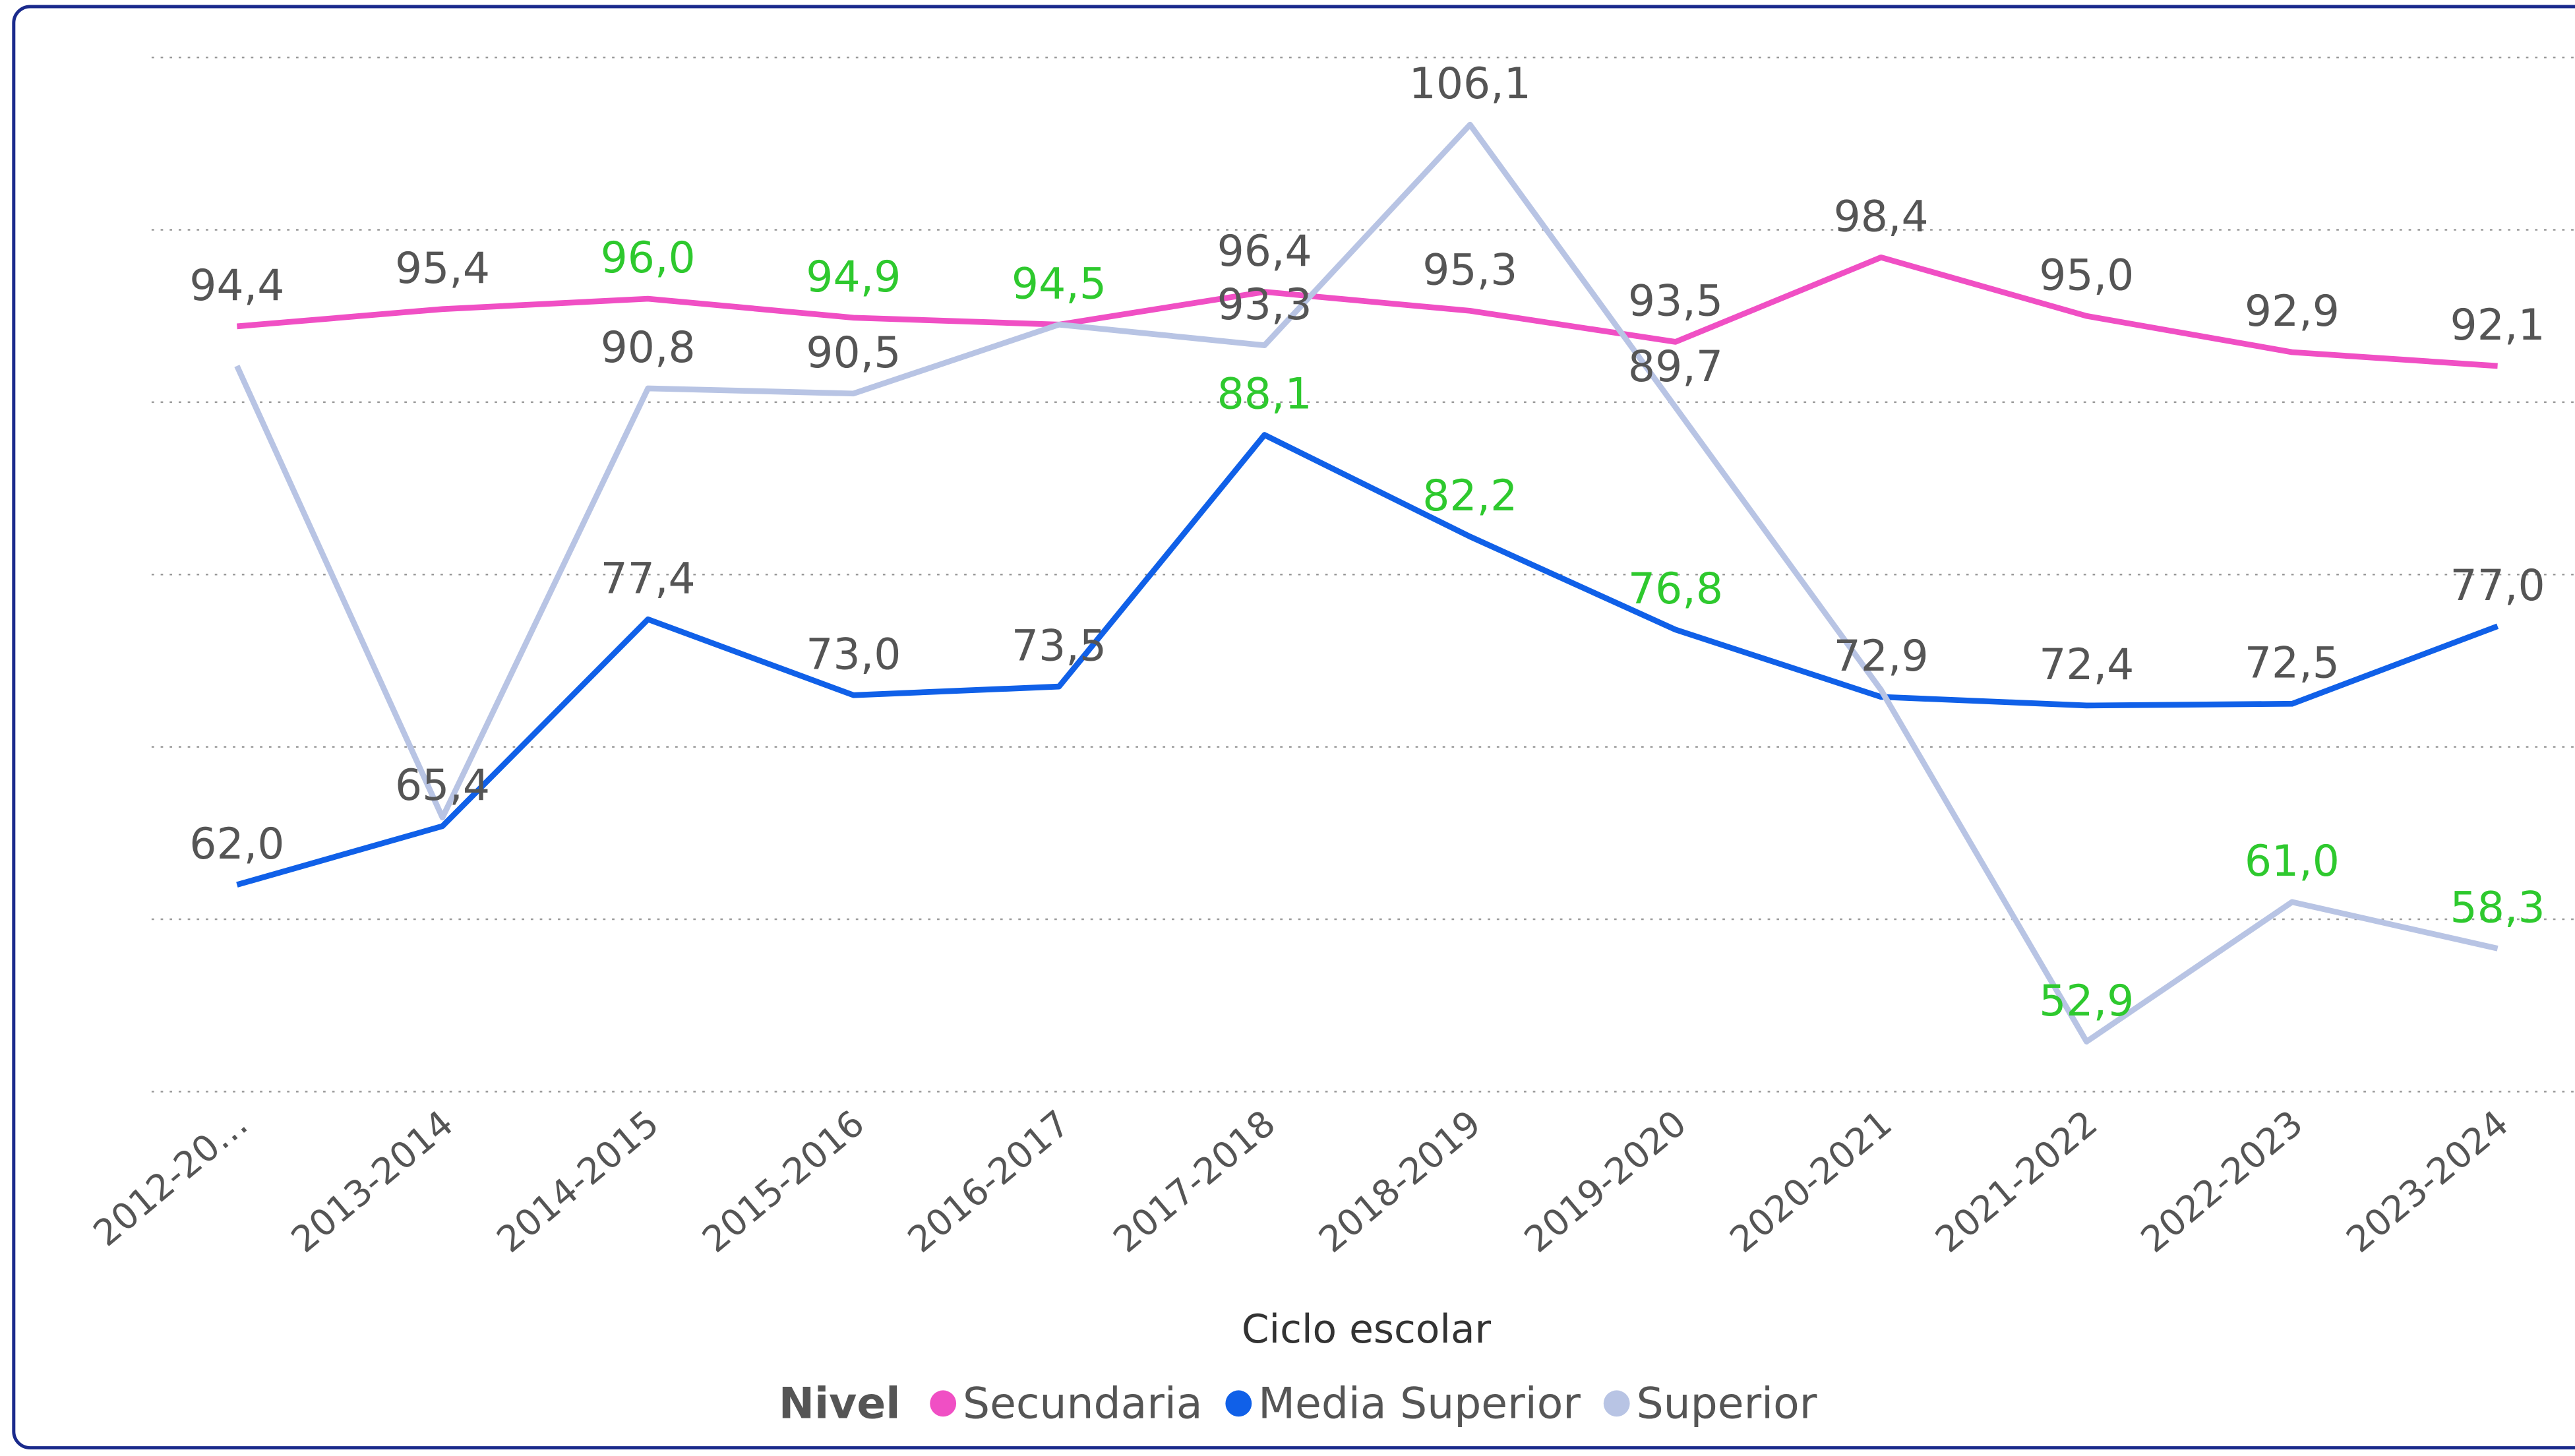 This screenshot has width=2575, height=1456. What do you see at coordinates (1881, 216) in the screenshot?
I see `data-label: 98,4` at bounding box center [1881, 216].